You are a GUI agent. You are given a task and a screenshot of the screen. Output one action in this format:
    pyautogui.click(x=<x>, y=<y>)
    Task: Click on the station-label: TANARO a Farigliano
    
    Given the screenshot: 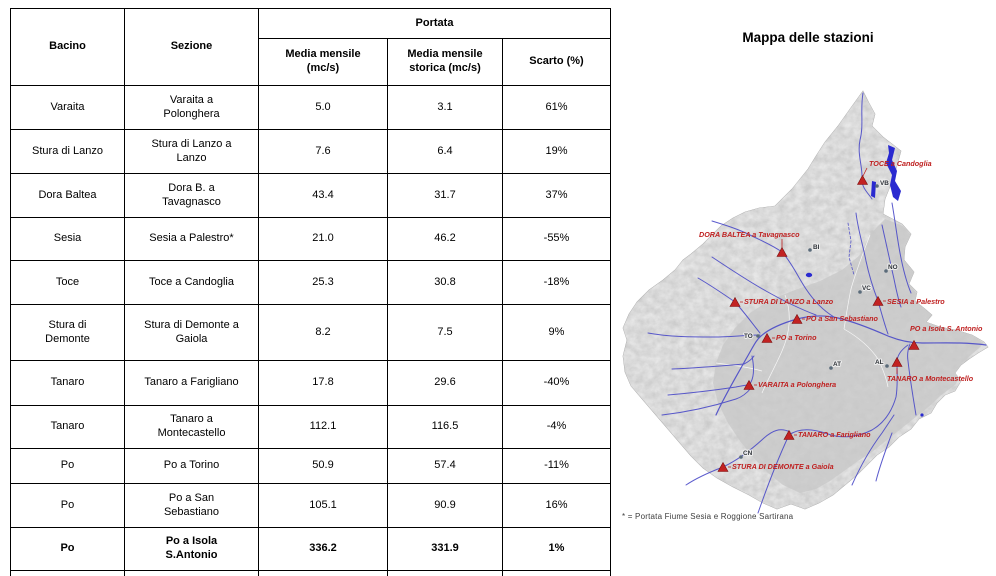 What is the action you would take?
    pyautogui.click(x=834, y=434)
    